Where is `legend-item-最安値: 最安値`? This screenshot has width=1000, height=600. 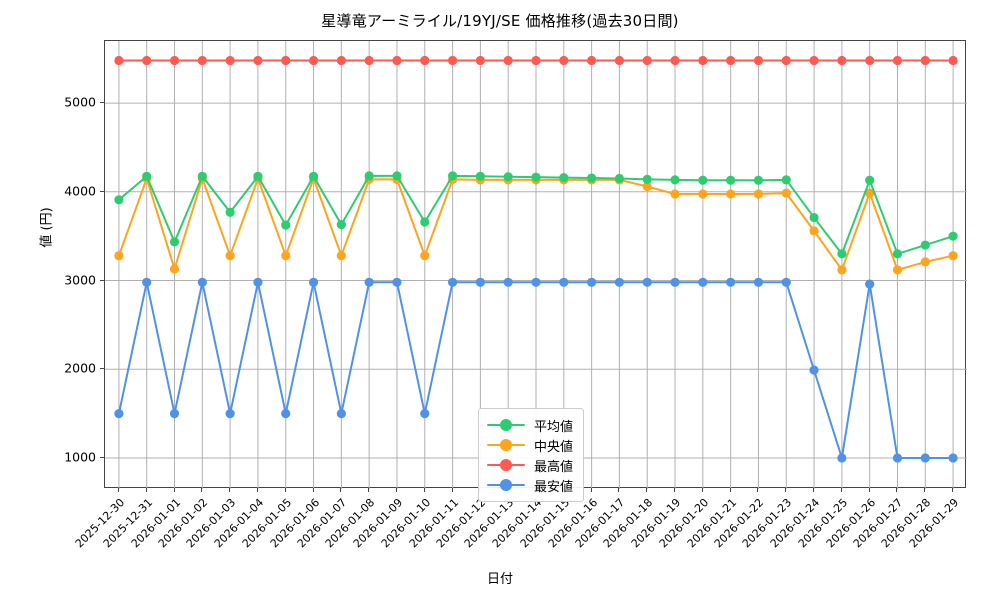
legend-item-最安値: 最安値 is located at coordinates (530, 485).